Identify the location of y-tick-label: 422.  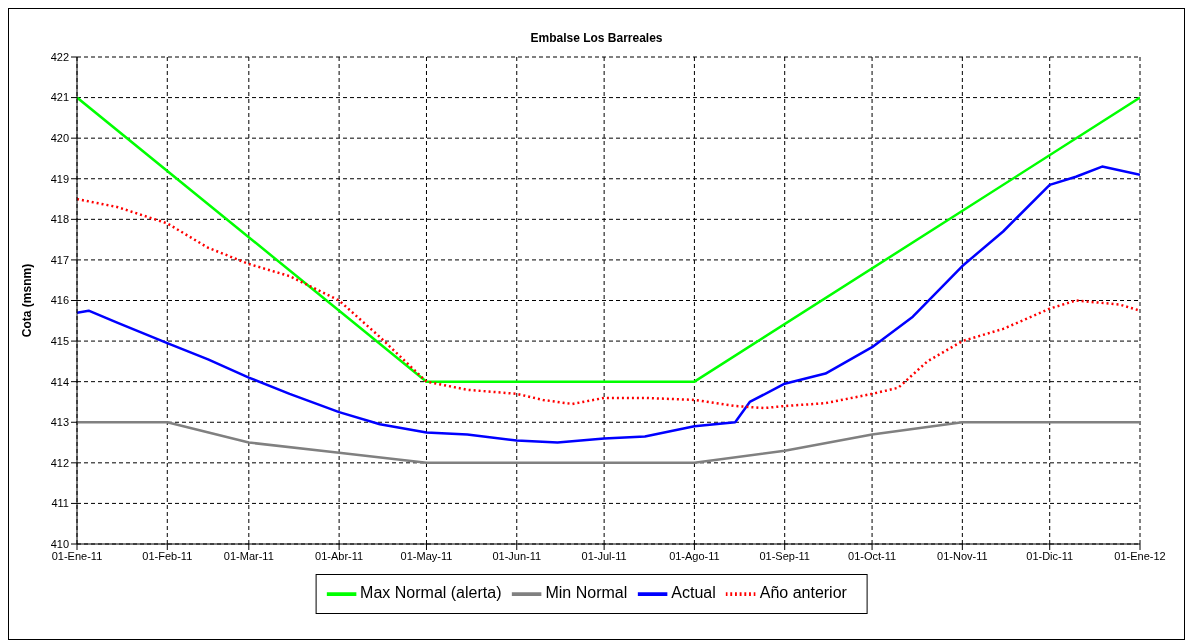
(59, 56).